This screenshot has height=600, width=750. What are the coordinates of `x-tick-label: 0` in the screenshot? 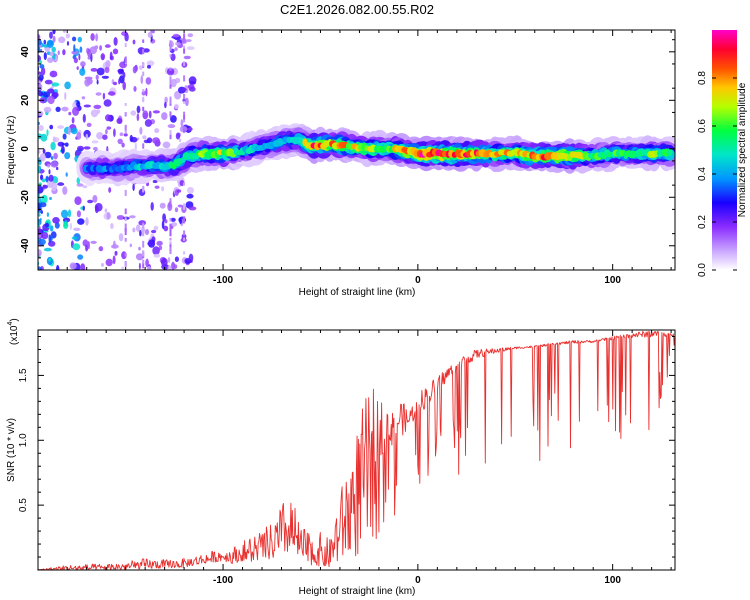 It's located at (418, 280).